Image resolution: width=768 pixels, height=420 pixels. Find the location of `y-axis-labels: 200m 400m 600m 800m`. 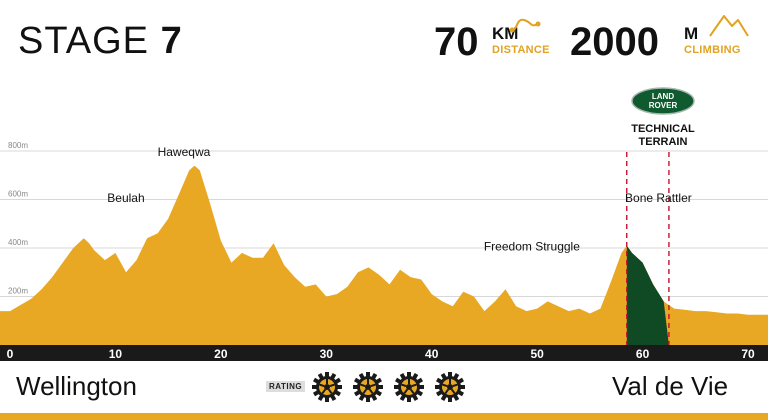

y-axis-labels: 200m 400m 600m 800m is located at coordinates (18, 218).